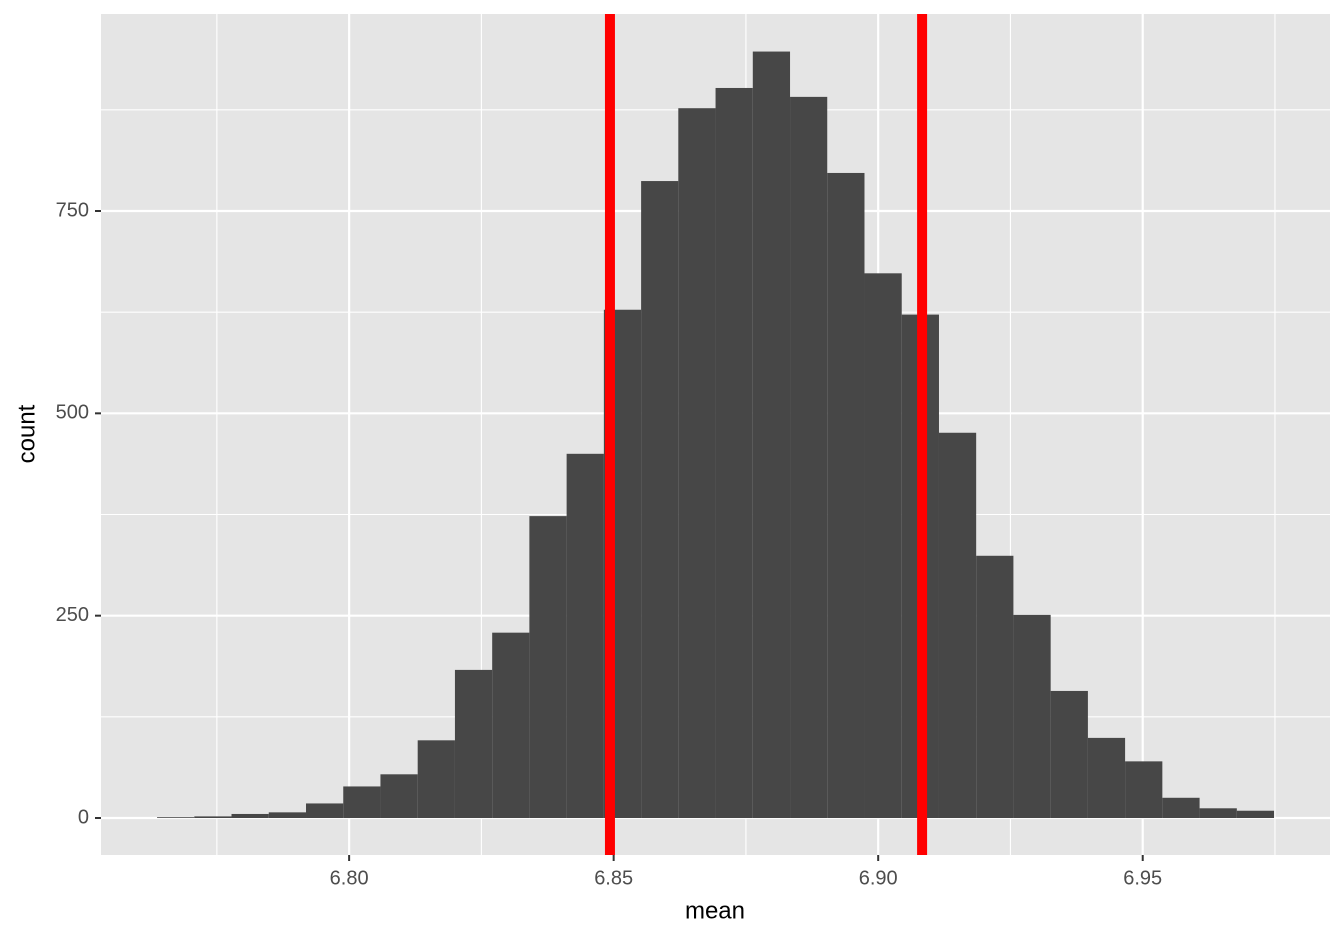 This screenshot has width=1344, height=940. I want to click on x-tick-label: 6.90, so click(878, 878).